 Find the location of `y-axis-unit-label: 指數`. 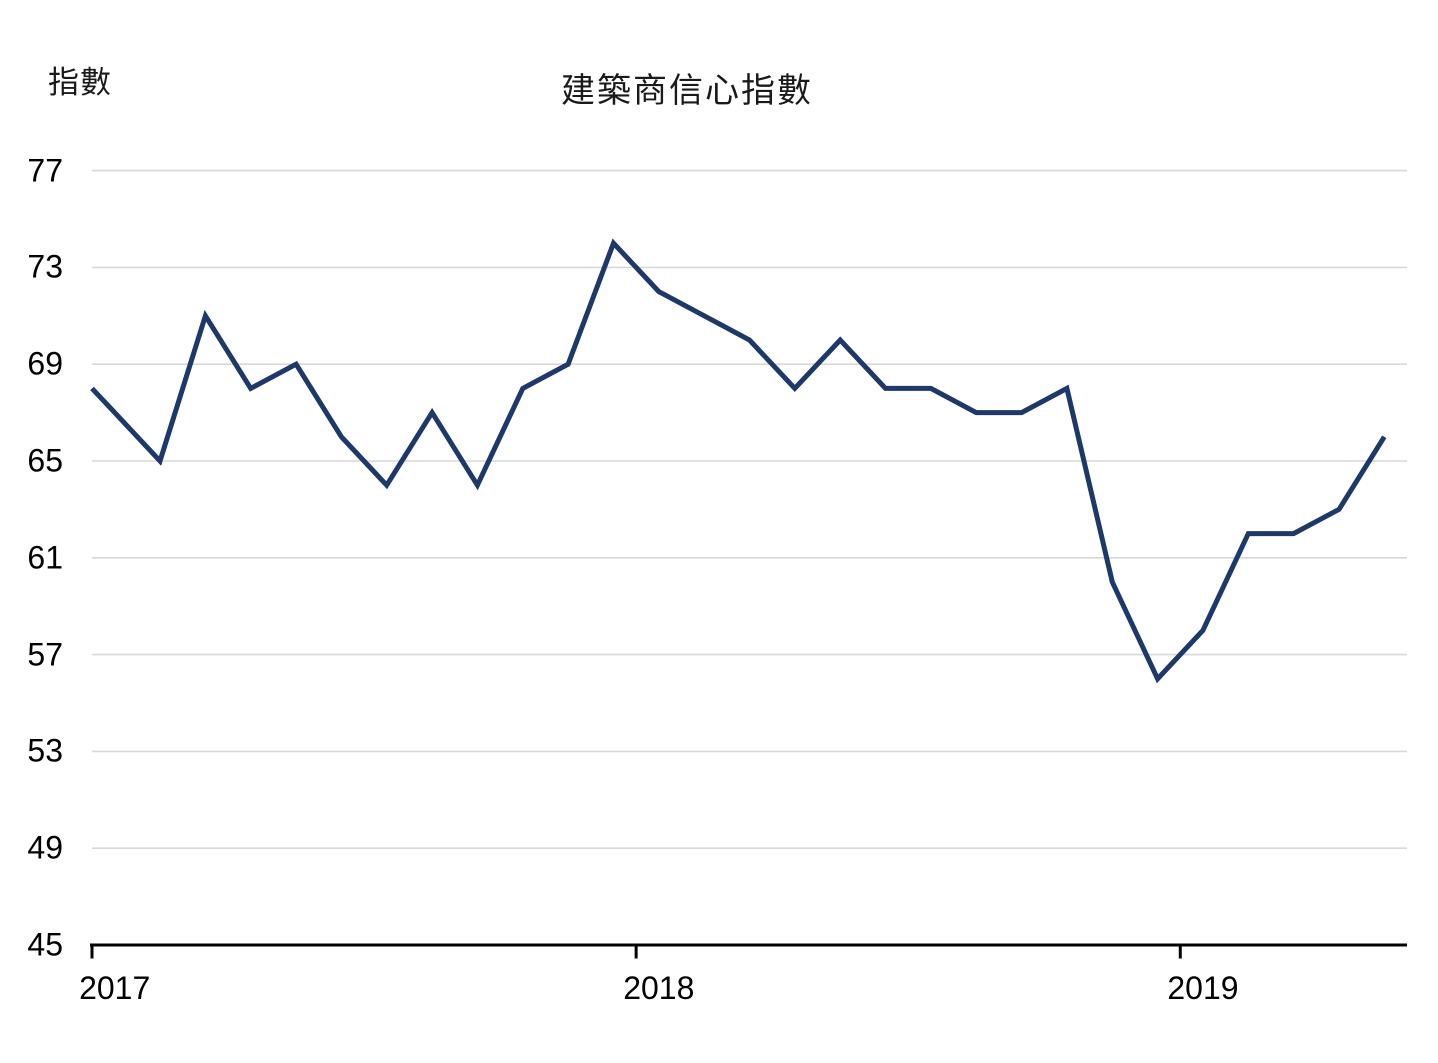

y-axis-unit-label: 指數 is located at coordinates (80, 82).